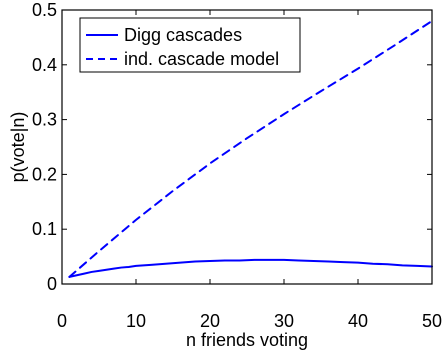 This screenshot has width=445, height=361. What do you see at coordinates (44, 10) in the screenshot?
I see `y-tick-label: 0.5` at bounding box center [44, 10].